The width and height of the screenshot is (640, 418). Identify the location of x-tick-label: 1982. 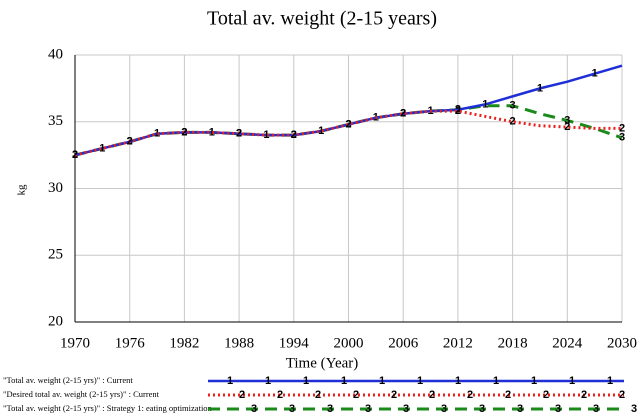
(184, 343).